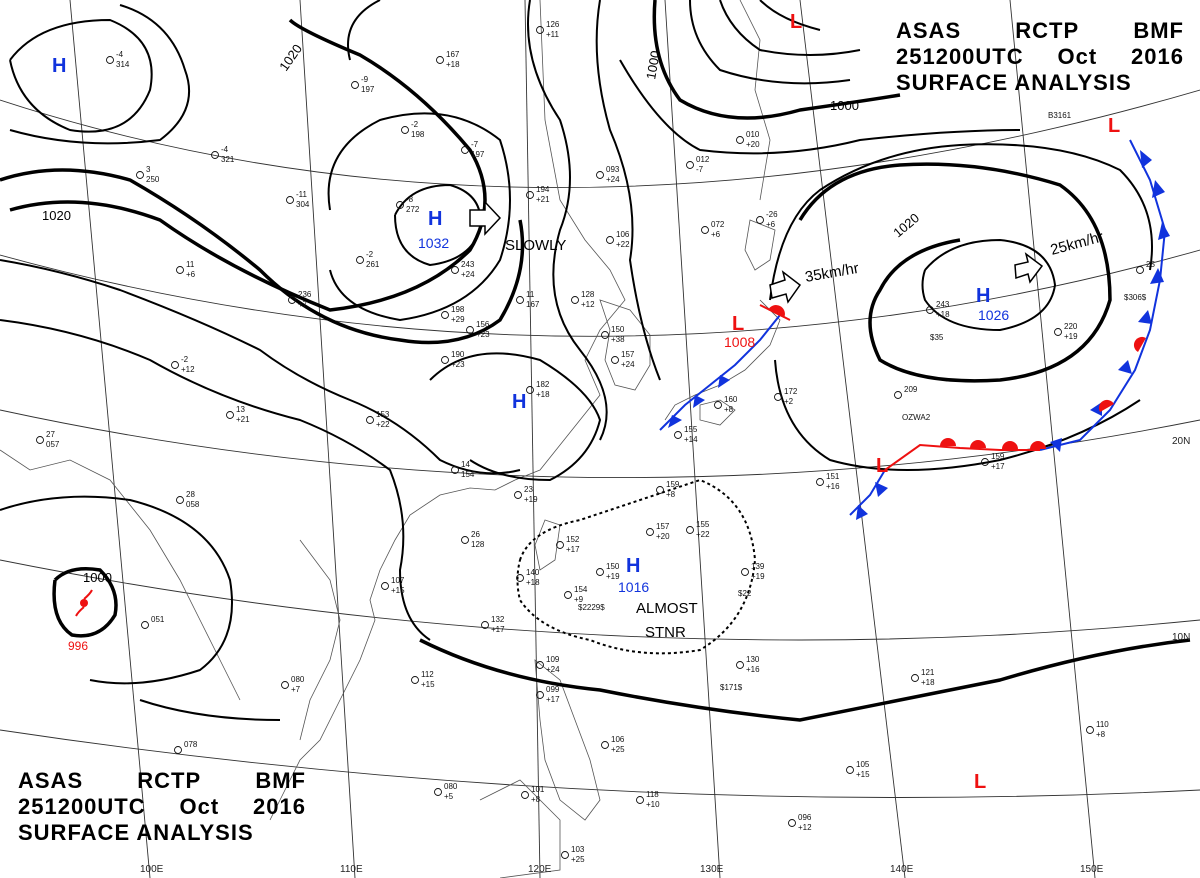 This screenshot has height=878, width=1200. Describe the element at coordinates (863, 764) in the screenshot. I see `station-value-top: 105` at that location.